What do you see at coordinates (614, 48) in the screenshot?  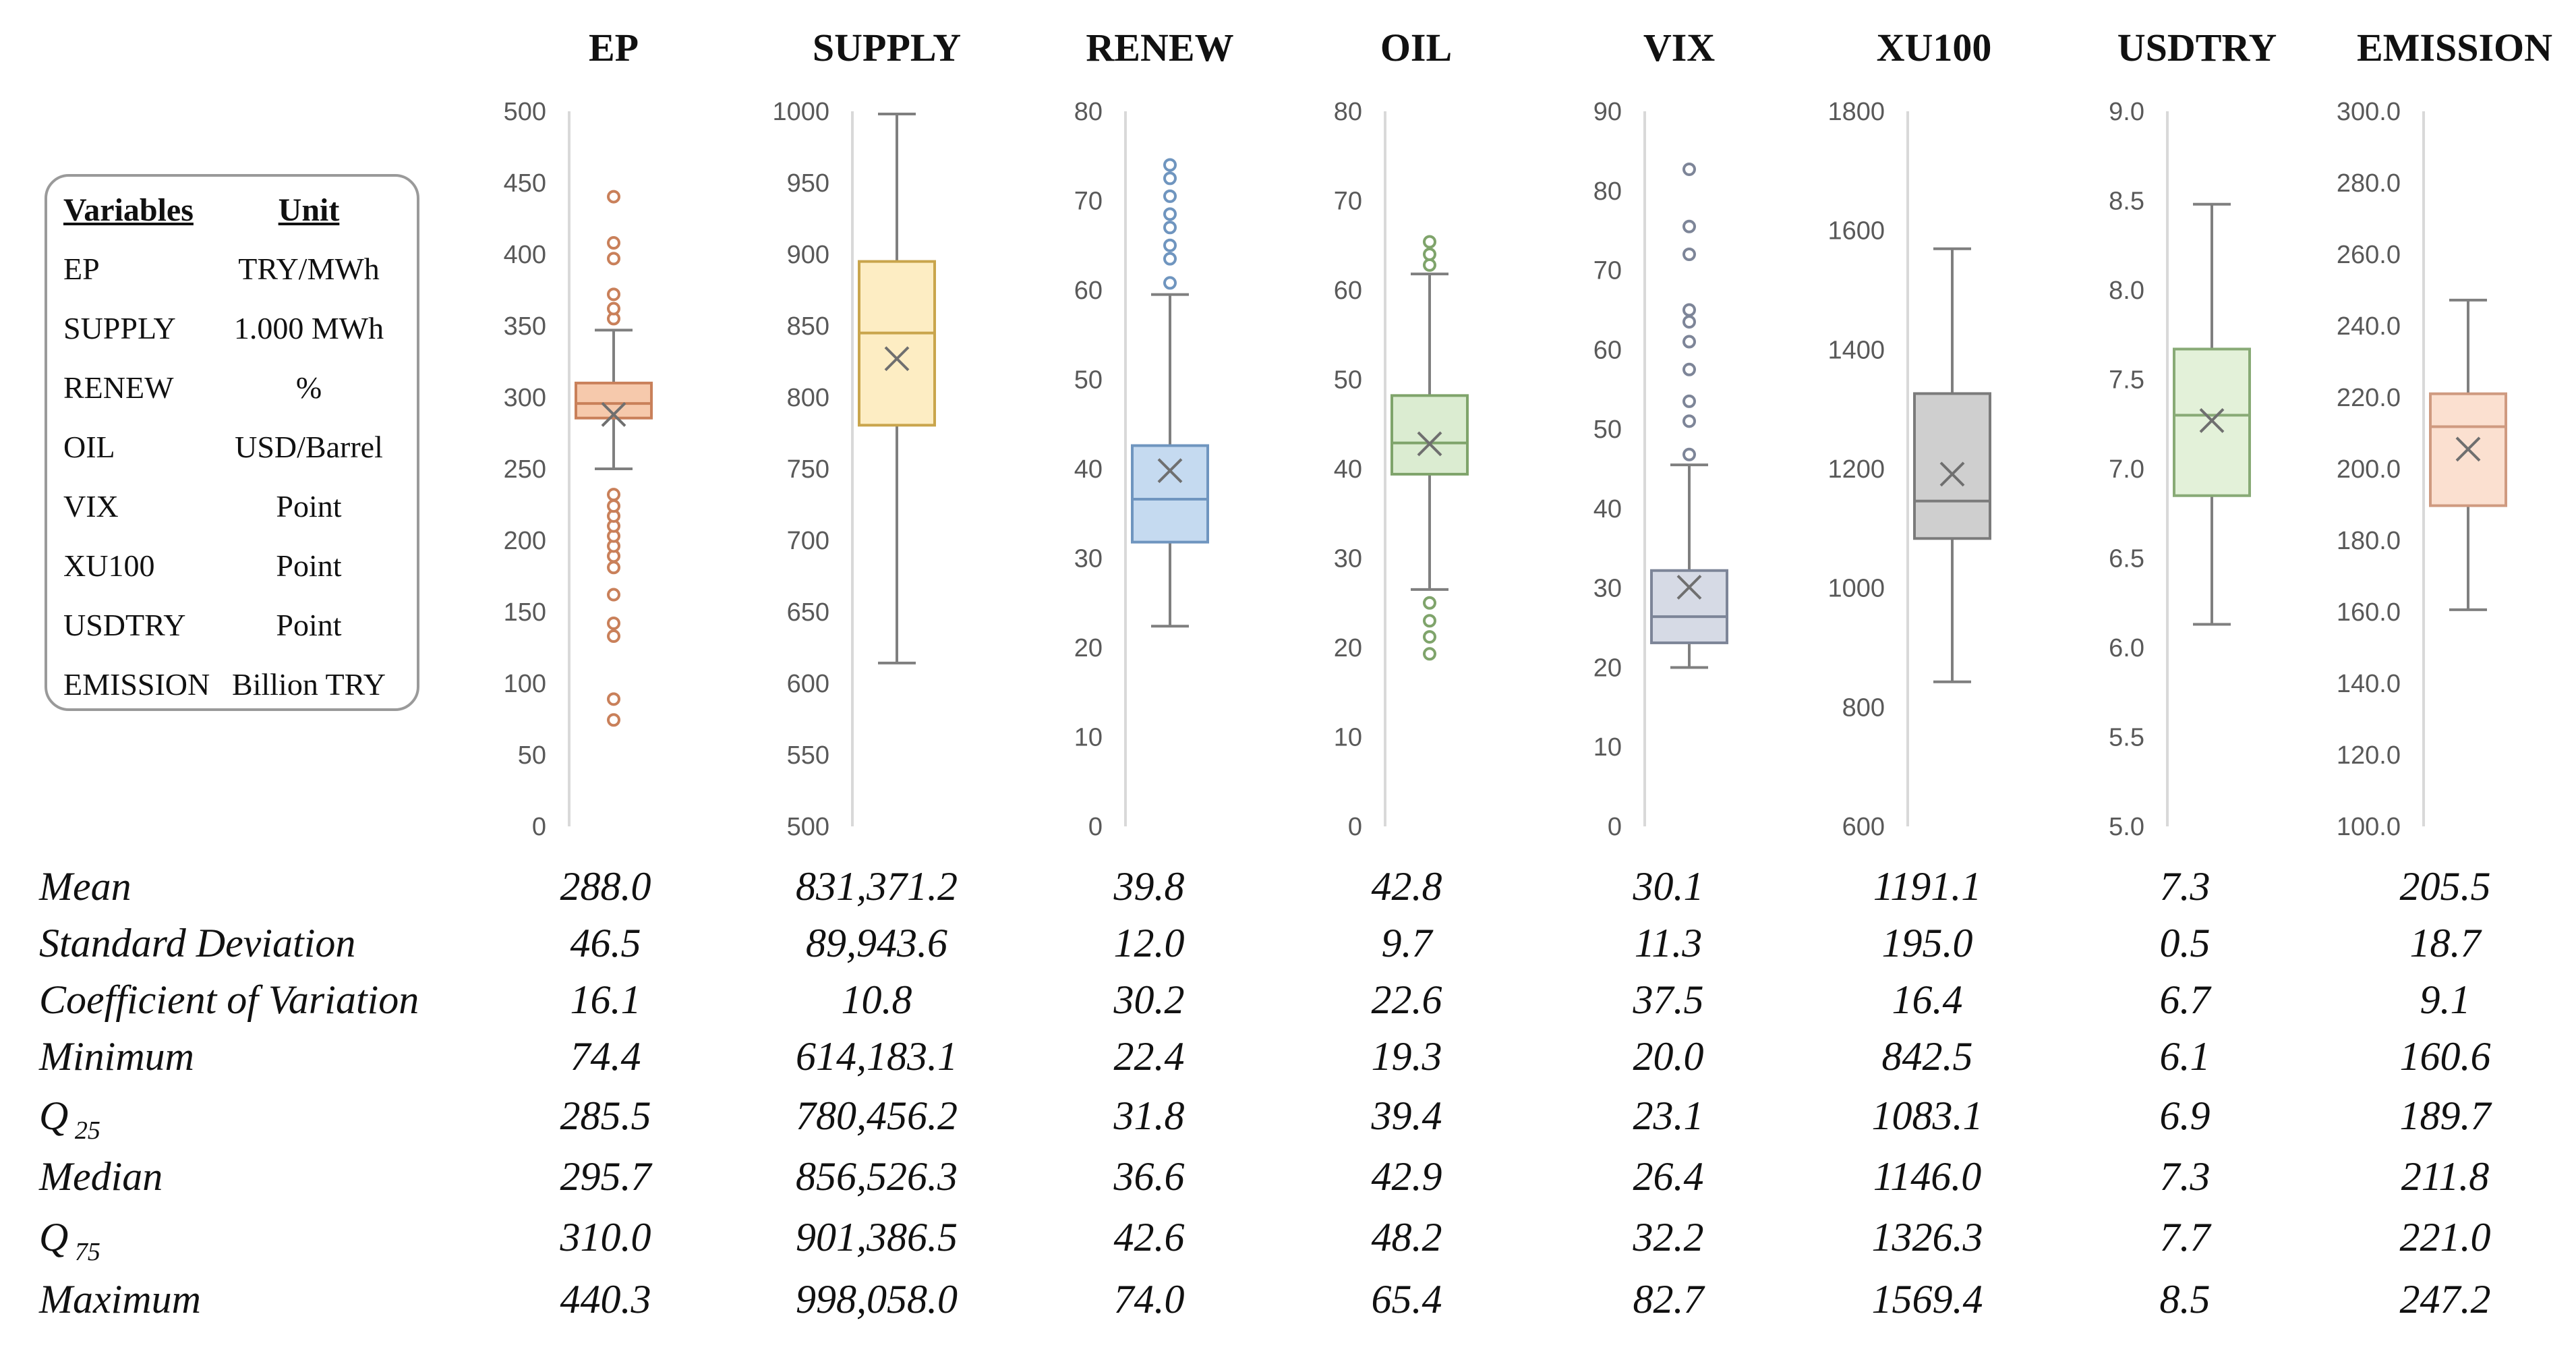 I see `chart-title-ep: EP` at bounding box center [614, 48].